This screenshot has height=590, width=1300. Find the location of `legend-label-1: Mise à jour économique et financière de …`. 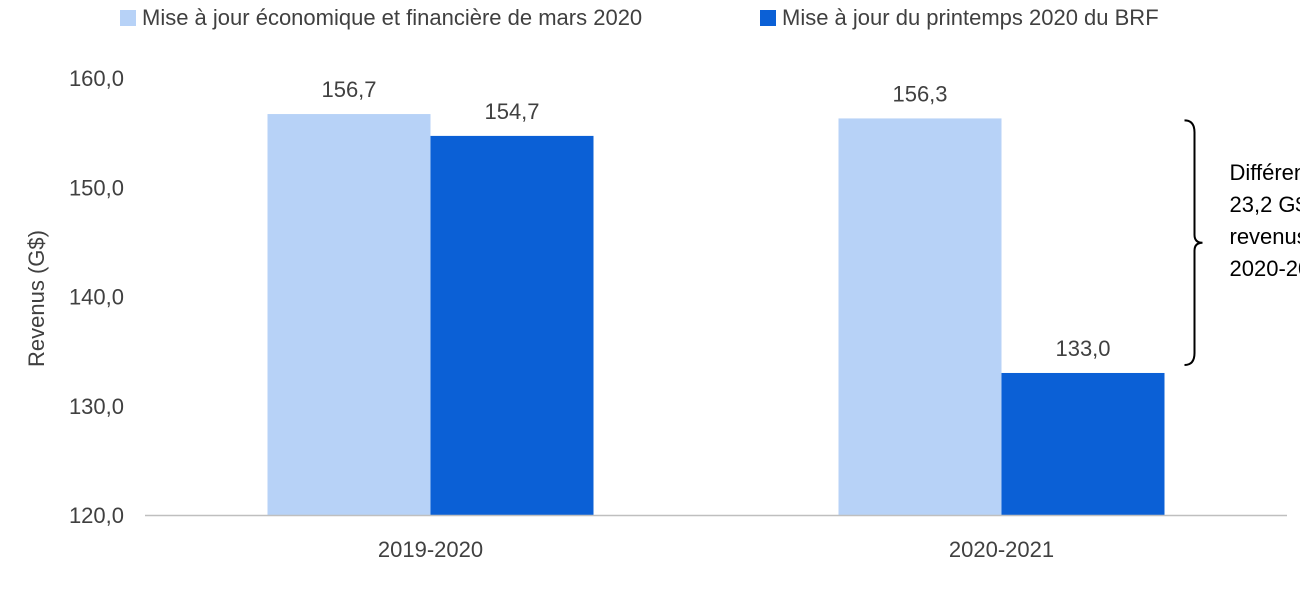

legend-label-1: Mise à jour économique et financière de … is located at coordinates (392, 17).